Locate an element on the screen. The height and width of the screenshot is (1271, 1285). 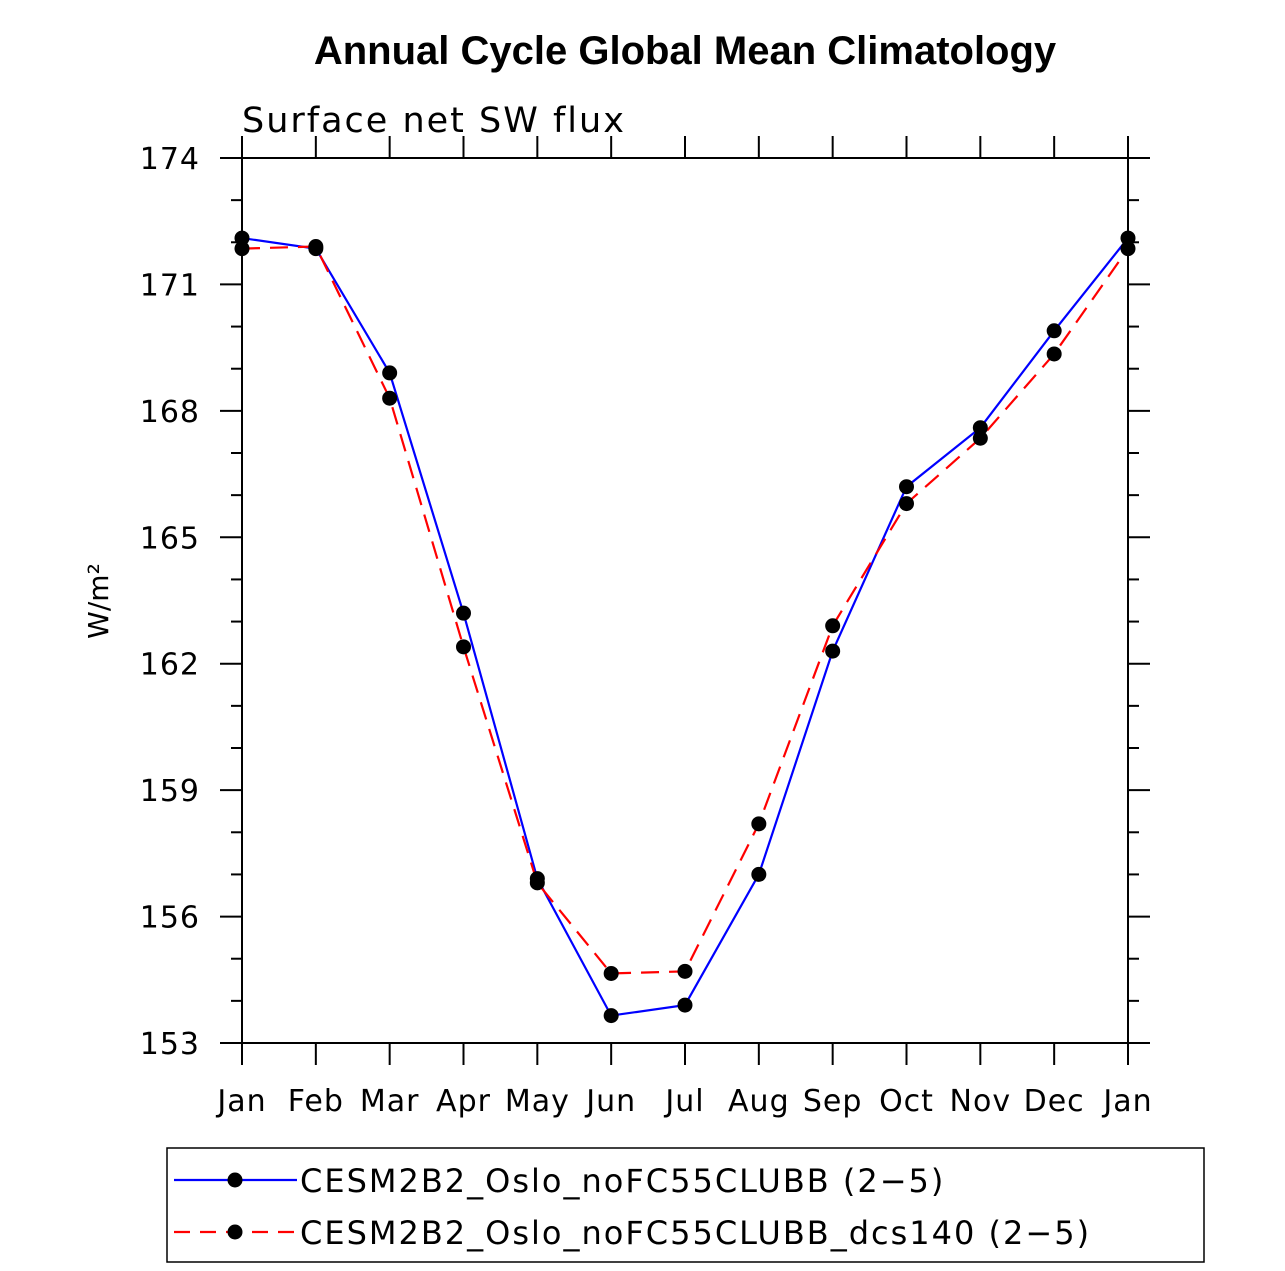
x-tick-label: Sep is located at coordinates (833, 1101).